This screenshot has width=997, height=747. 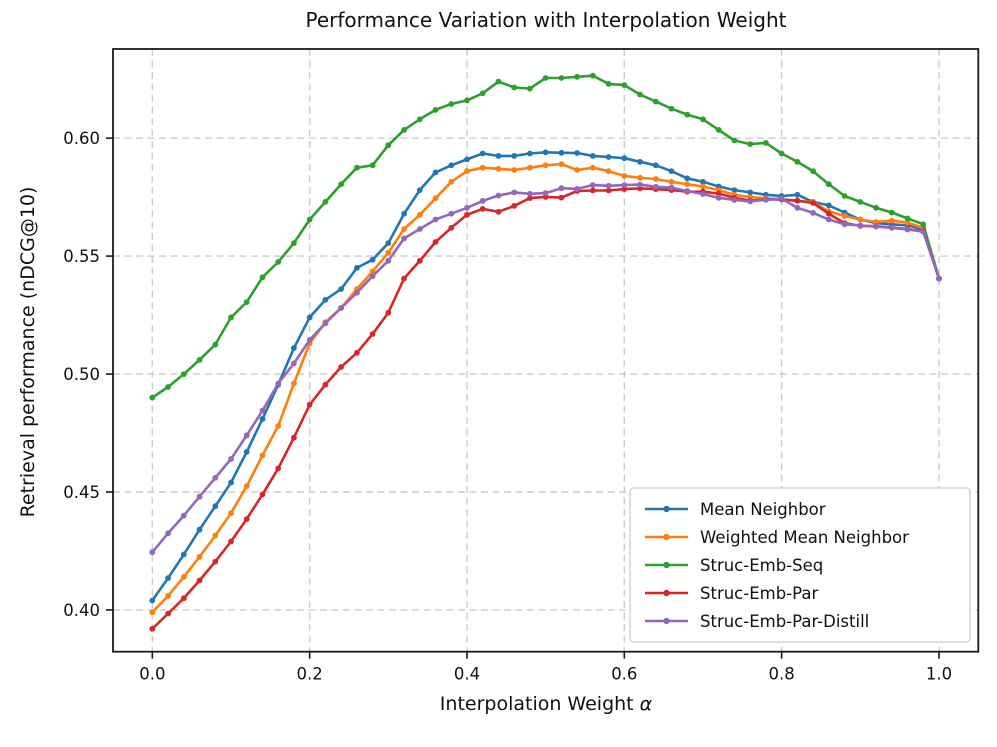 I want to click on y-tick-label: 0.40, so click(x=81, y=610).